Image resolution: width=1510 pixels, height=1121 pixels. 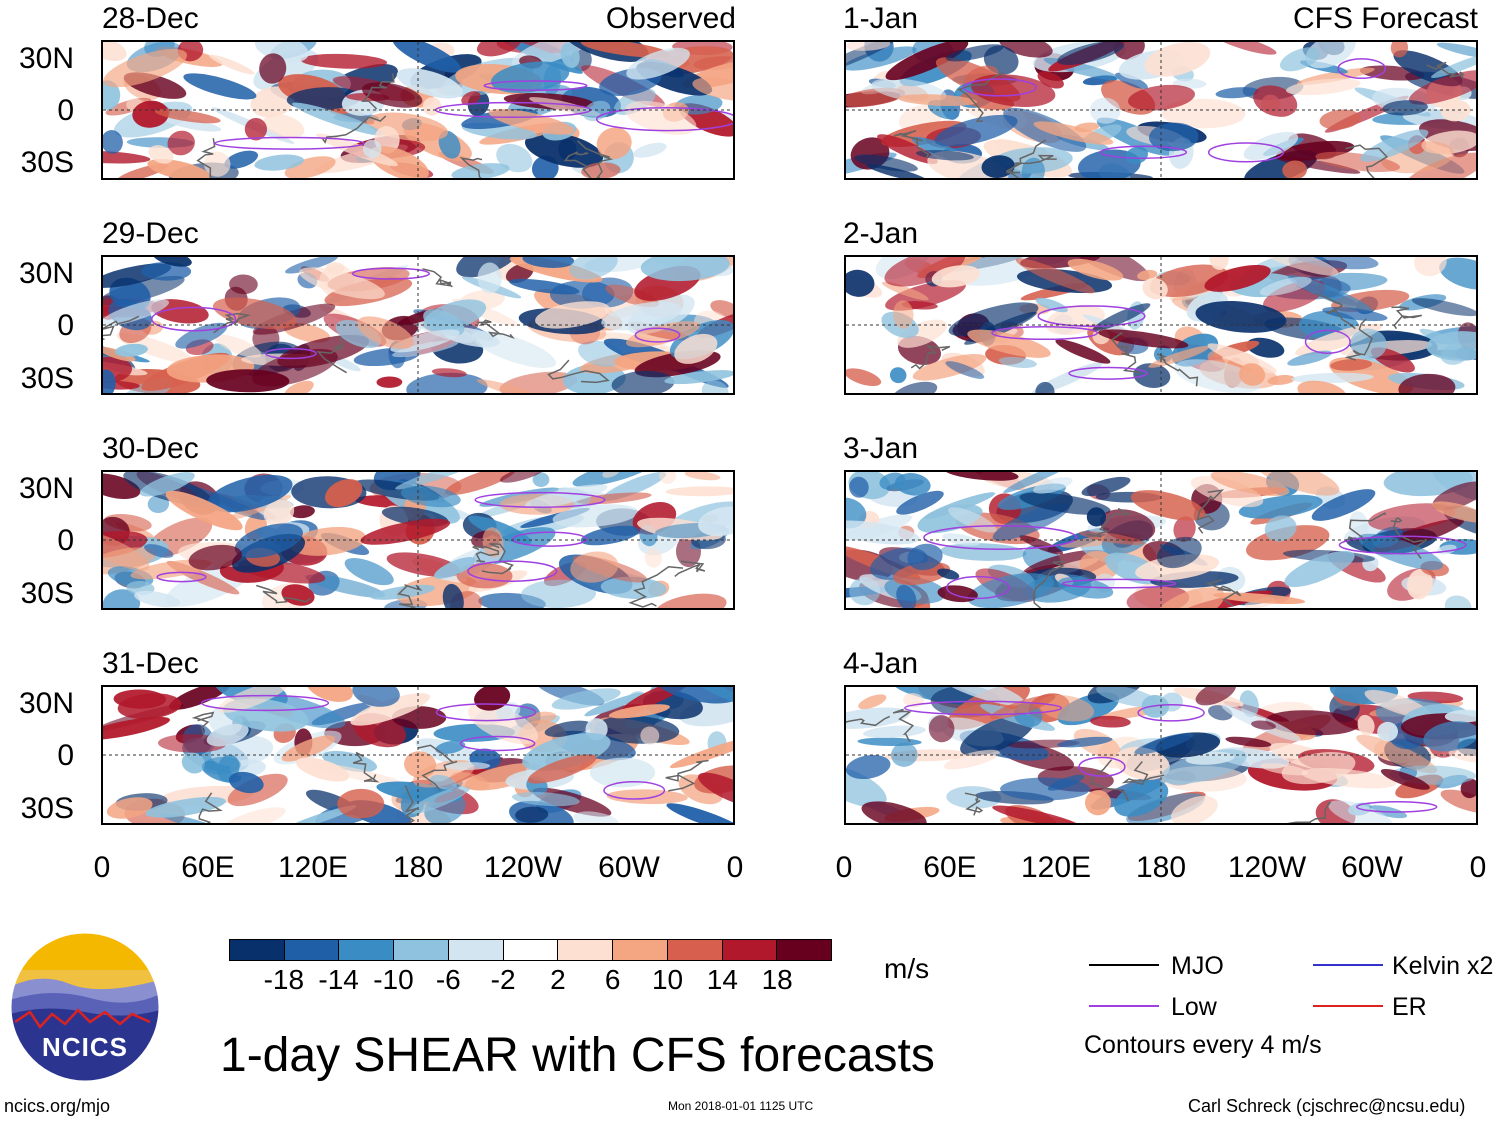 What do you see at coordinates (338, 979) in the screenshot?
I see `colorbar-tick-label: -14` at bounding box center [338, 979].